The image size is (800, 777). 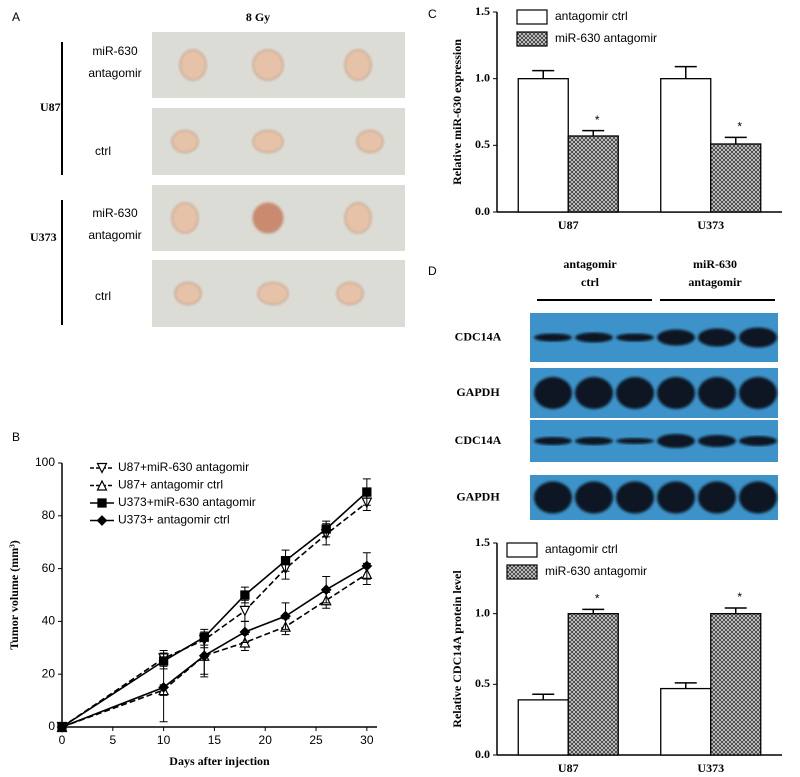 I want to click on label: 0.5, so click(x=482, y=144).